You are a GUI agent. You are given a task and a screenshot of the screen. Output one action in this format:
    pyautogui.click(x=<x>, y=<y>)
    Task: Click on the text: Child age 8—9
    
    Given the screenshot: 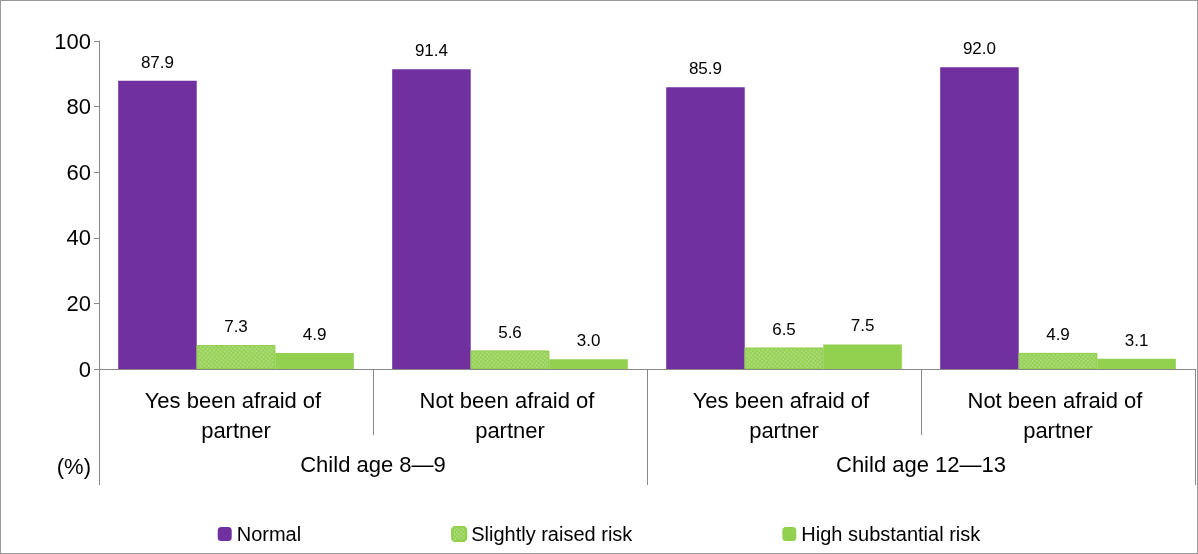 What is the action you would take?
    pyautogui.click(x=373, y=464)
    